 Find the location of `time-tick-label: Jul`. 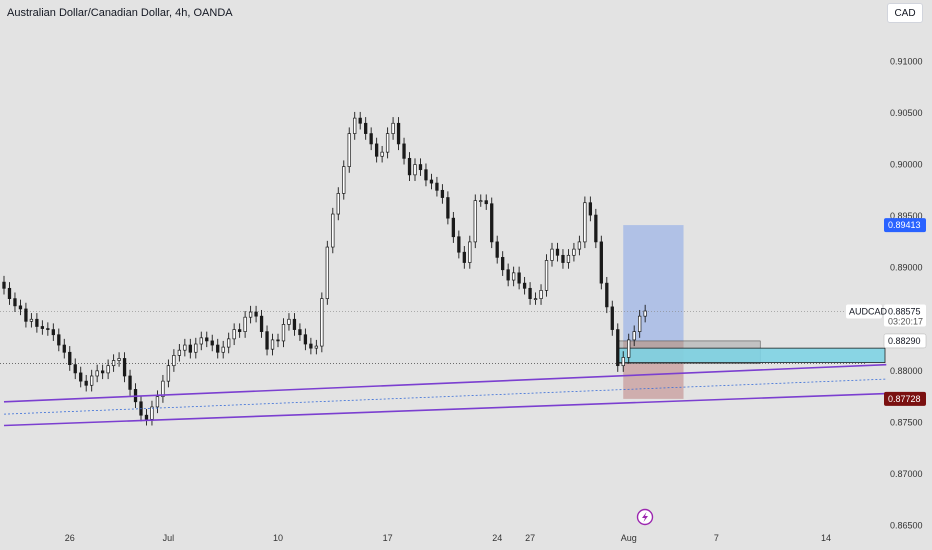

time-tick-label: Jul is located at coordinates (169, 538).